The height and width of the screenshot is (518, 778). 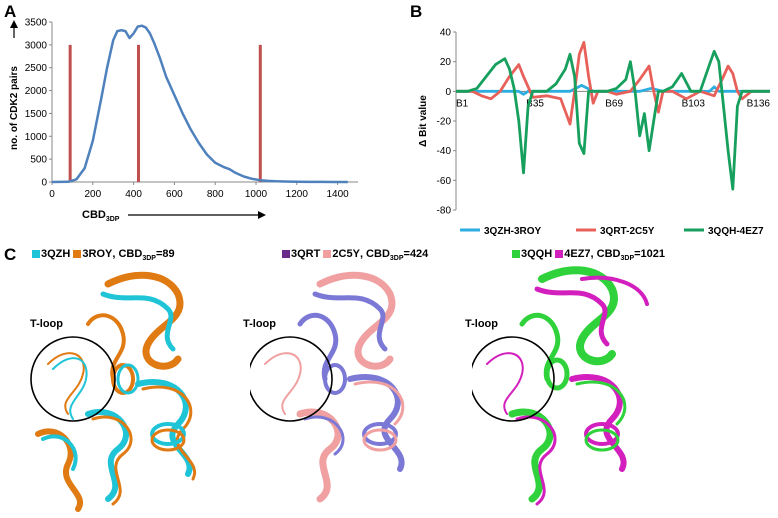 What do you see at coordinates (14, 24) in the screenshot?
I see `panel-a-ylabel-arrowhead` at bounding box center [14, 24].